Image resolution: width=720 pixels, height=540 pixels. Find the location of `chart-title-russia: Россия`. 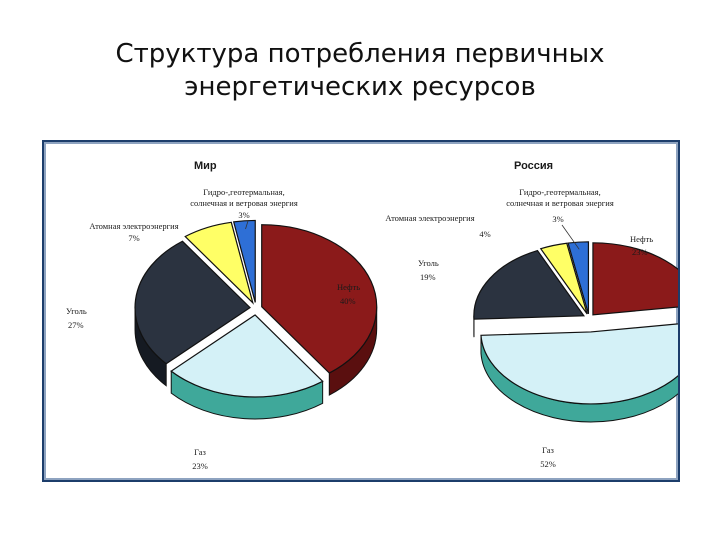

chart-title-russia: Россия is located at coordinates (533, 166).